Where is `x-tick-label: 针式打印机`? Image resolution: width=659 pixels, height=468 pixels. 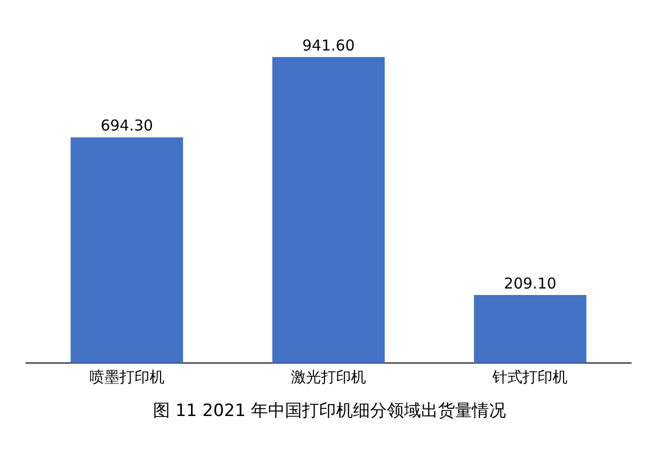 x-tick-label: 针式打印机 is located at coordinates (530, 377).